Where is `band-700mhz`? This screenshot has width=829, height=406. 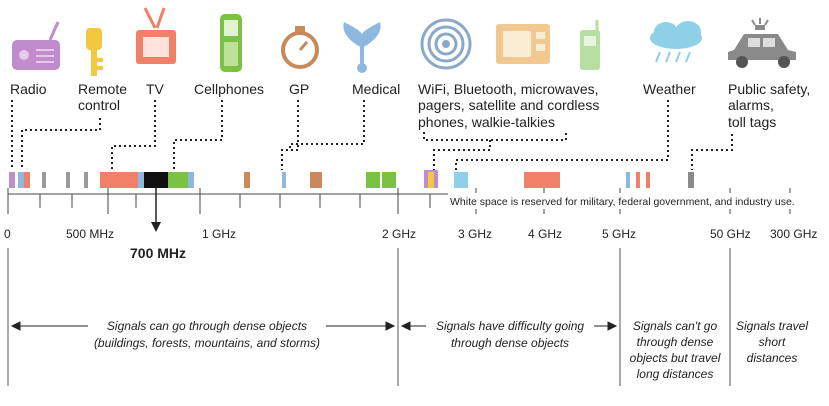
band-700mhz is located at coordinates (156, 180).